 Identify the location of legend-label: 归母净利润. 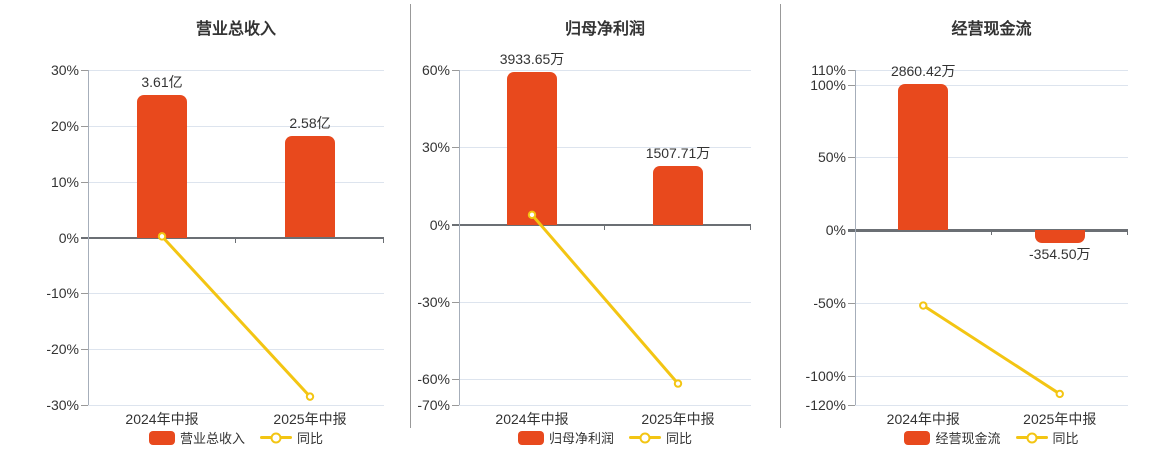
(581, 438).